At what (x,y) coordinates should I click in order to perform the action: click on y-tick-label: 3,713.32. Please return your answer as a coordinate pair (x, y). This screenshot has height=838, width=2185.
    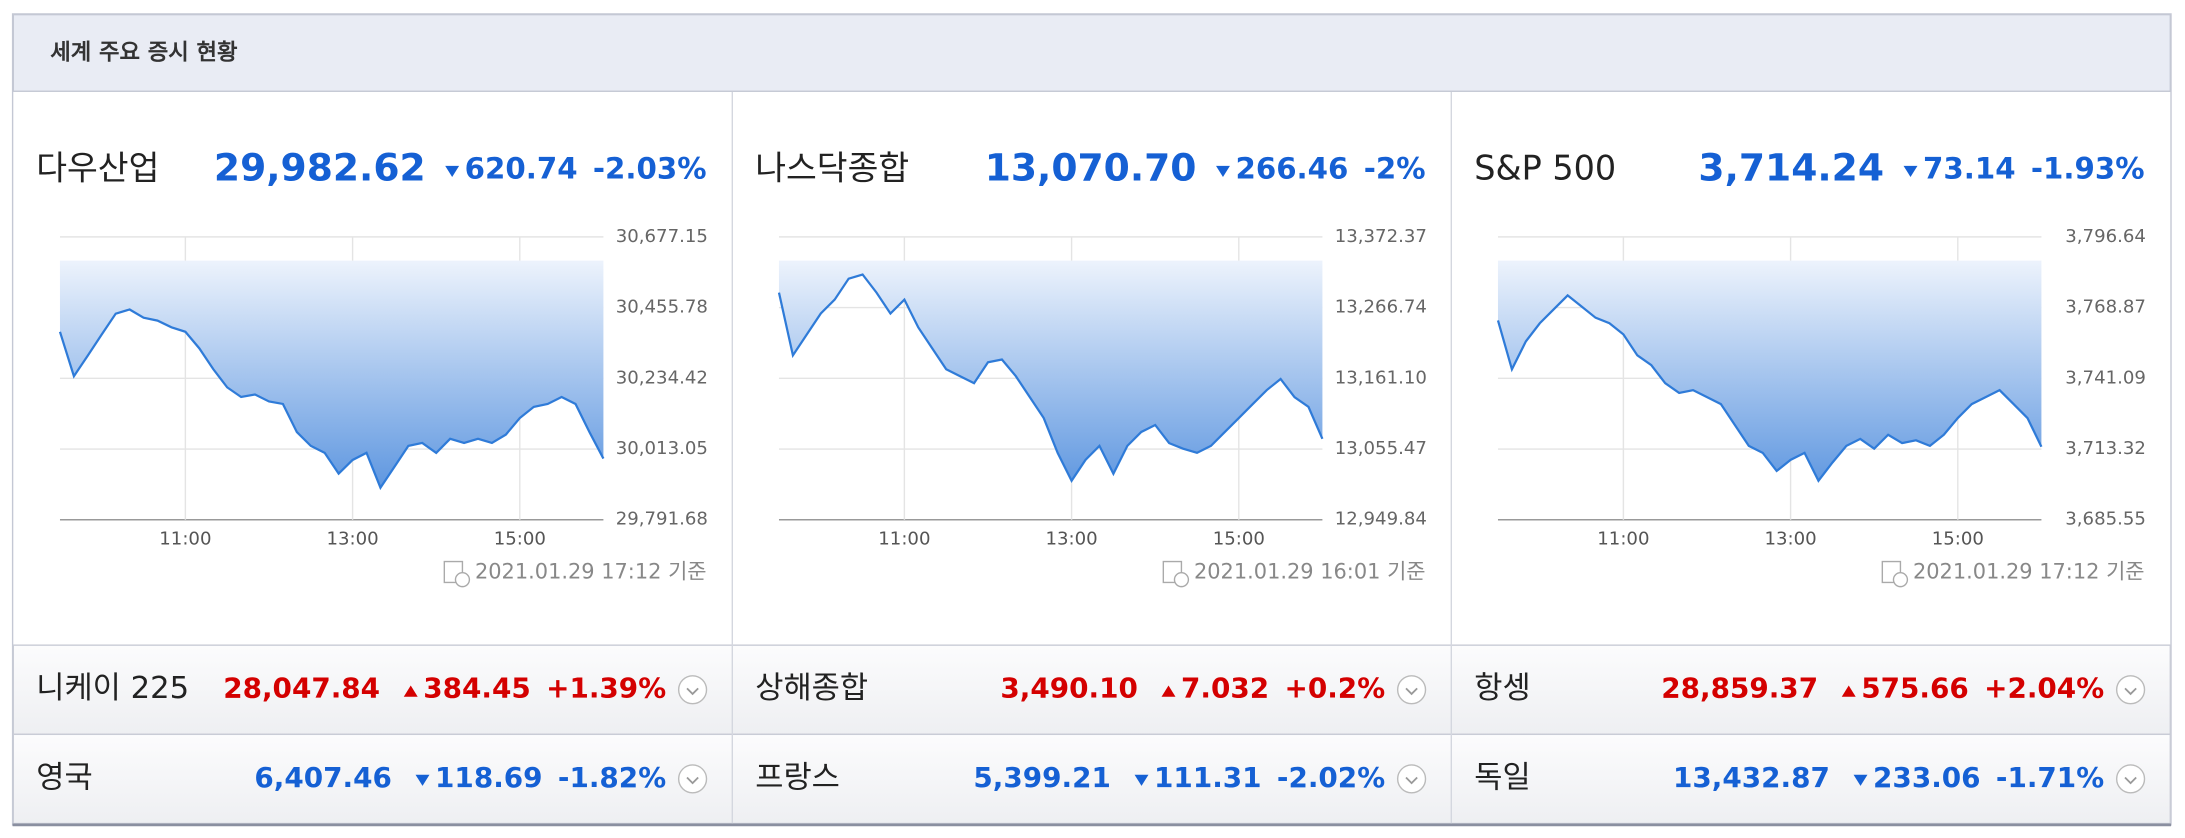
    Looking at the image, I should click on (2105, 448).